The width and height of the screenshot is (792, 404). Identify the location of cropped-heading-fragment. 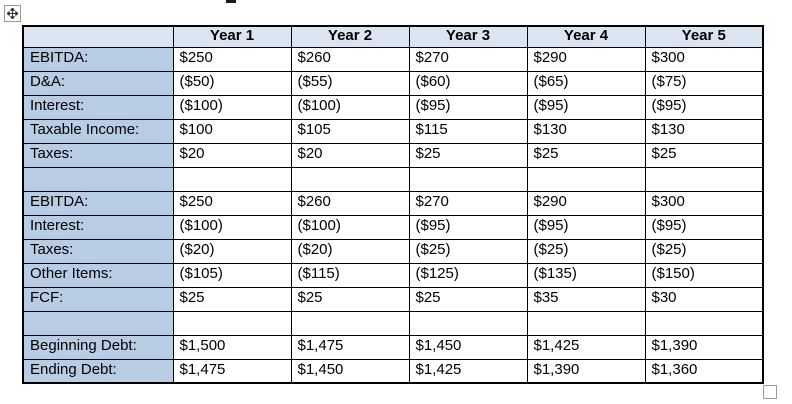
(231, 1).